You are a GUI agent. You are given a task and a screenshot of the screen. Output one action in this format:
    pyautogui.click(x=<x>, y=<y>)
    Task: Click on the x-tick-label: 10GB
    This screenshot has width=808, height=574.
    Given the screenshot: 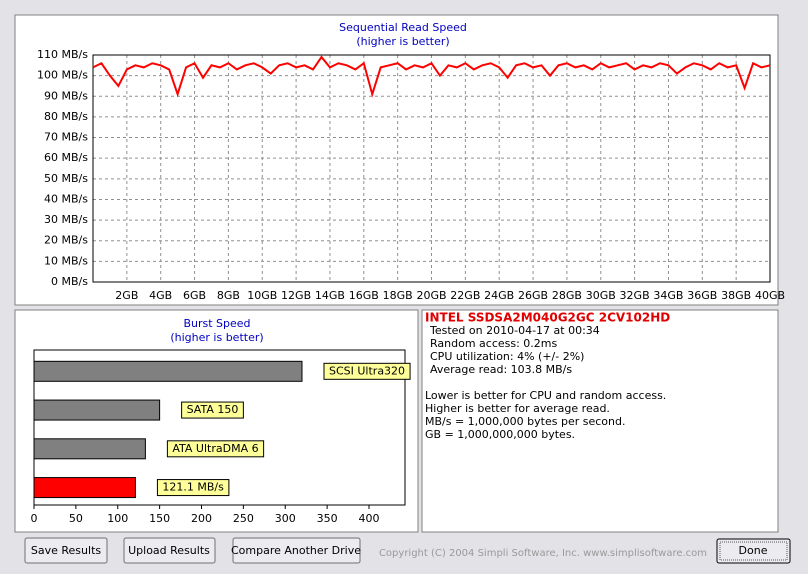 What is the action you would take?
    pyautogui.click(x=262, y=295)
    